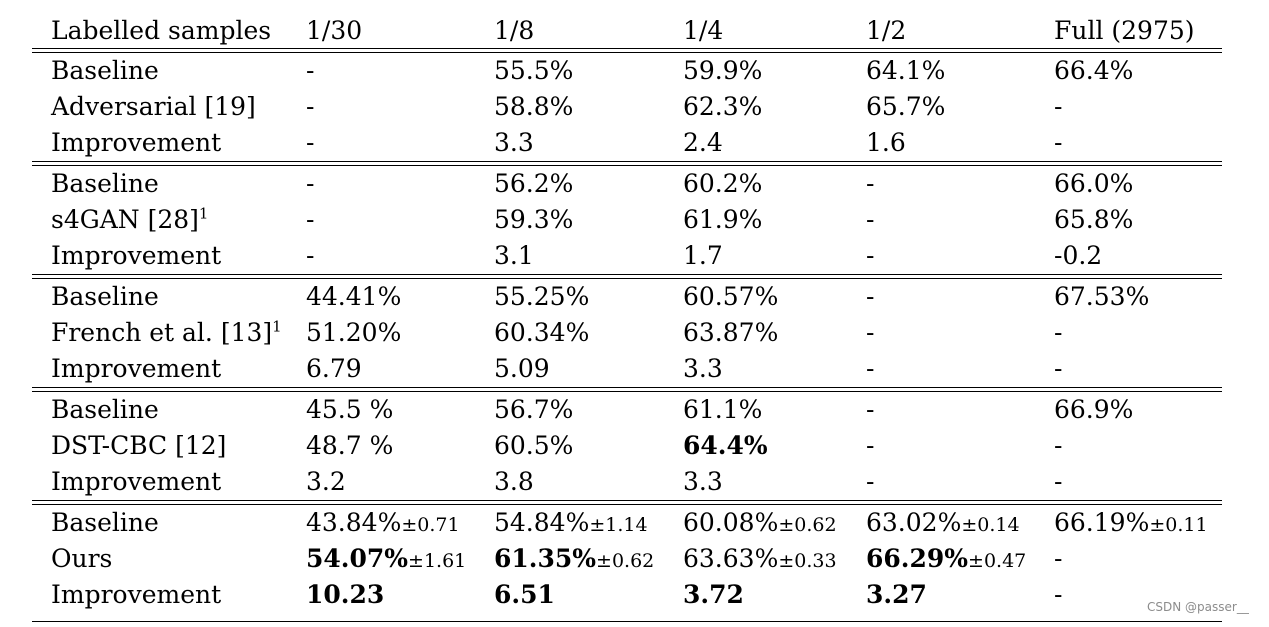  I want to click on cell-value: 3.8, so click(514, 481).